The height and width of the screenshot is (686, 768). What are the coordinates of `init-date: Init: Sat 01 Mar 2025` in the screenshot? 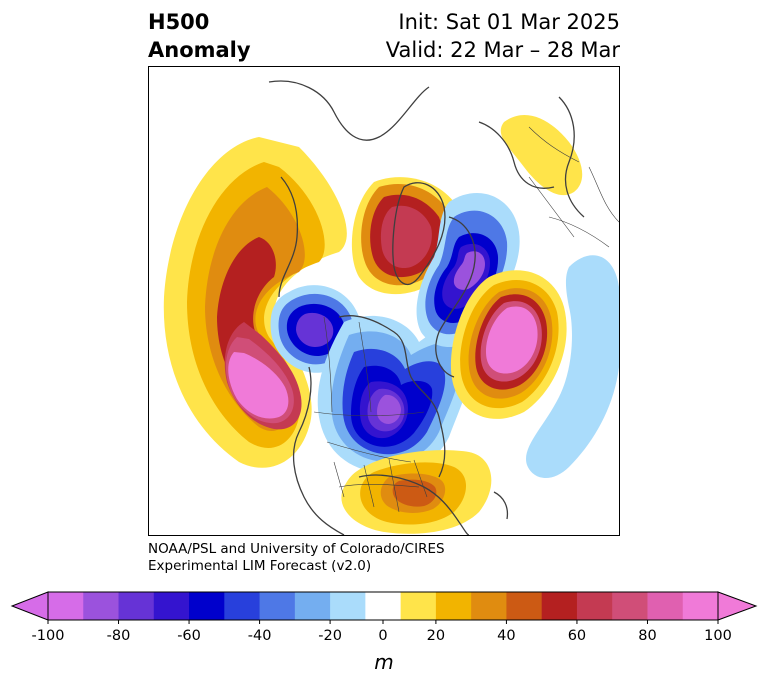 It's located at (509, 22).